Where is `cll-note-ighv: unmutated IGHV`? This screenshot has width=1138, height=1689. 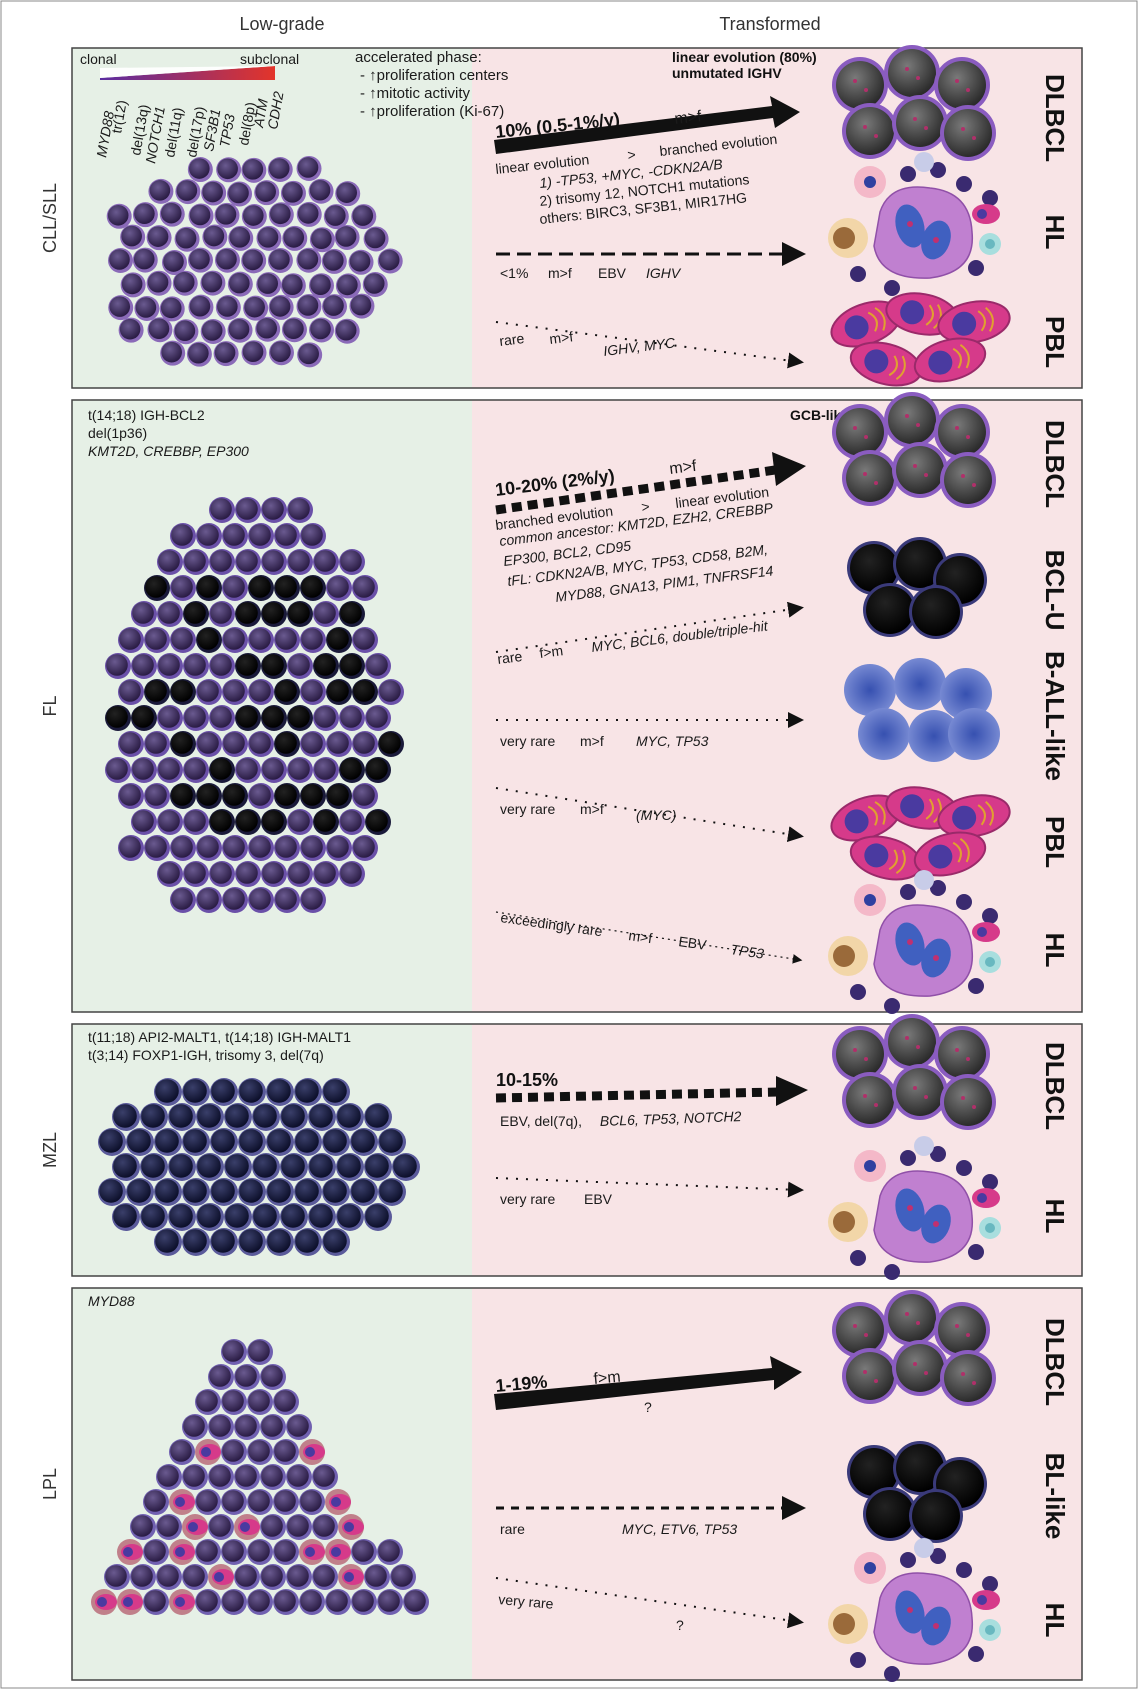
cll-note-ighv: unmutated IGHV is located at coordinates (727, 73).